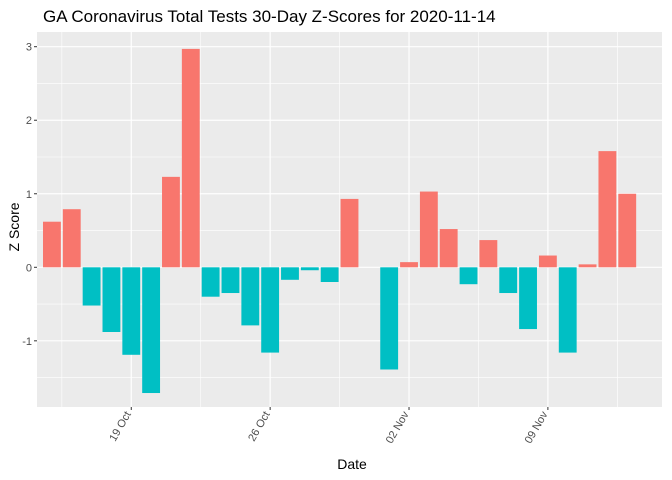  Describe the element at coordinates (398, 427) in the screenshot. I see `x-tick-label: 02 Nov` at that location.